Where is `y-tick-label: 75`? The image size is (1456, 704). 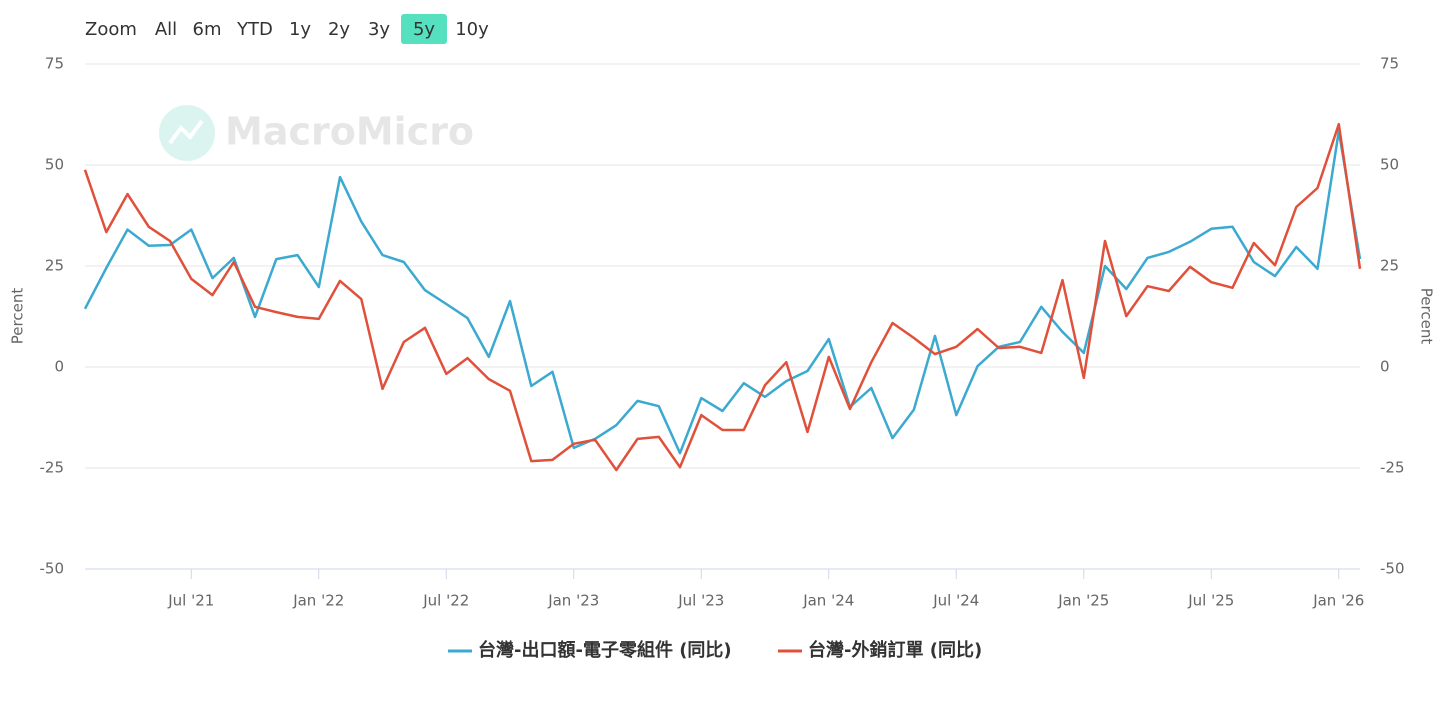 y-tick-label: 75 is located at coordinates (54, 64).